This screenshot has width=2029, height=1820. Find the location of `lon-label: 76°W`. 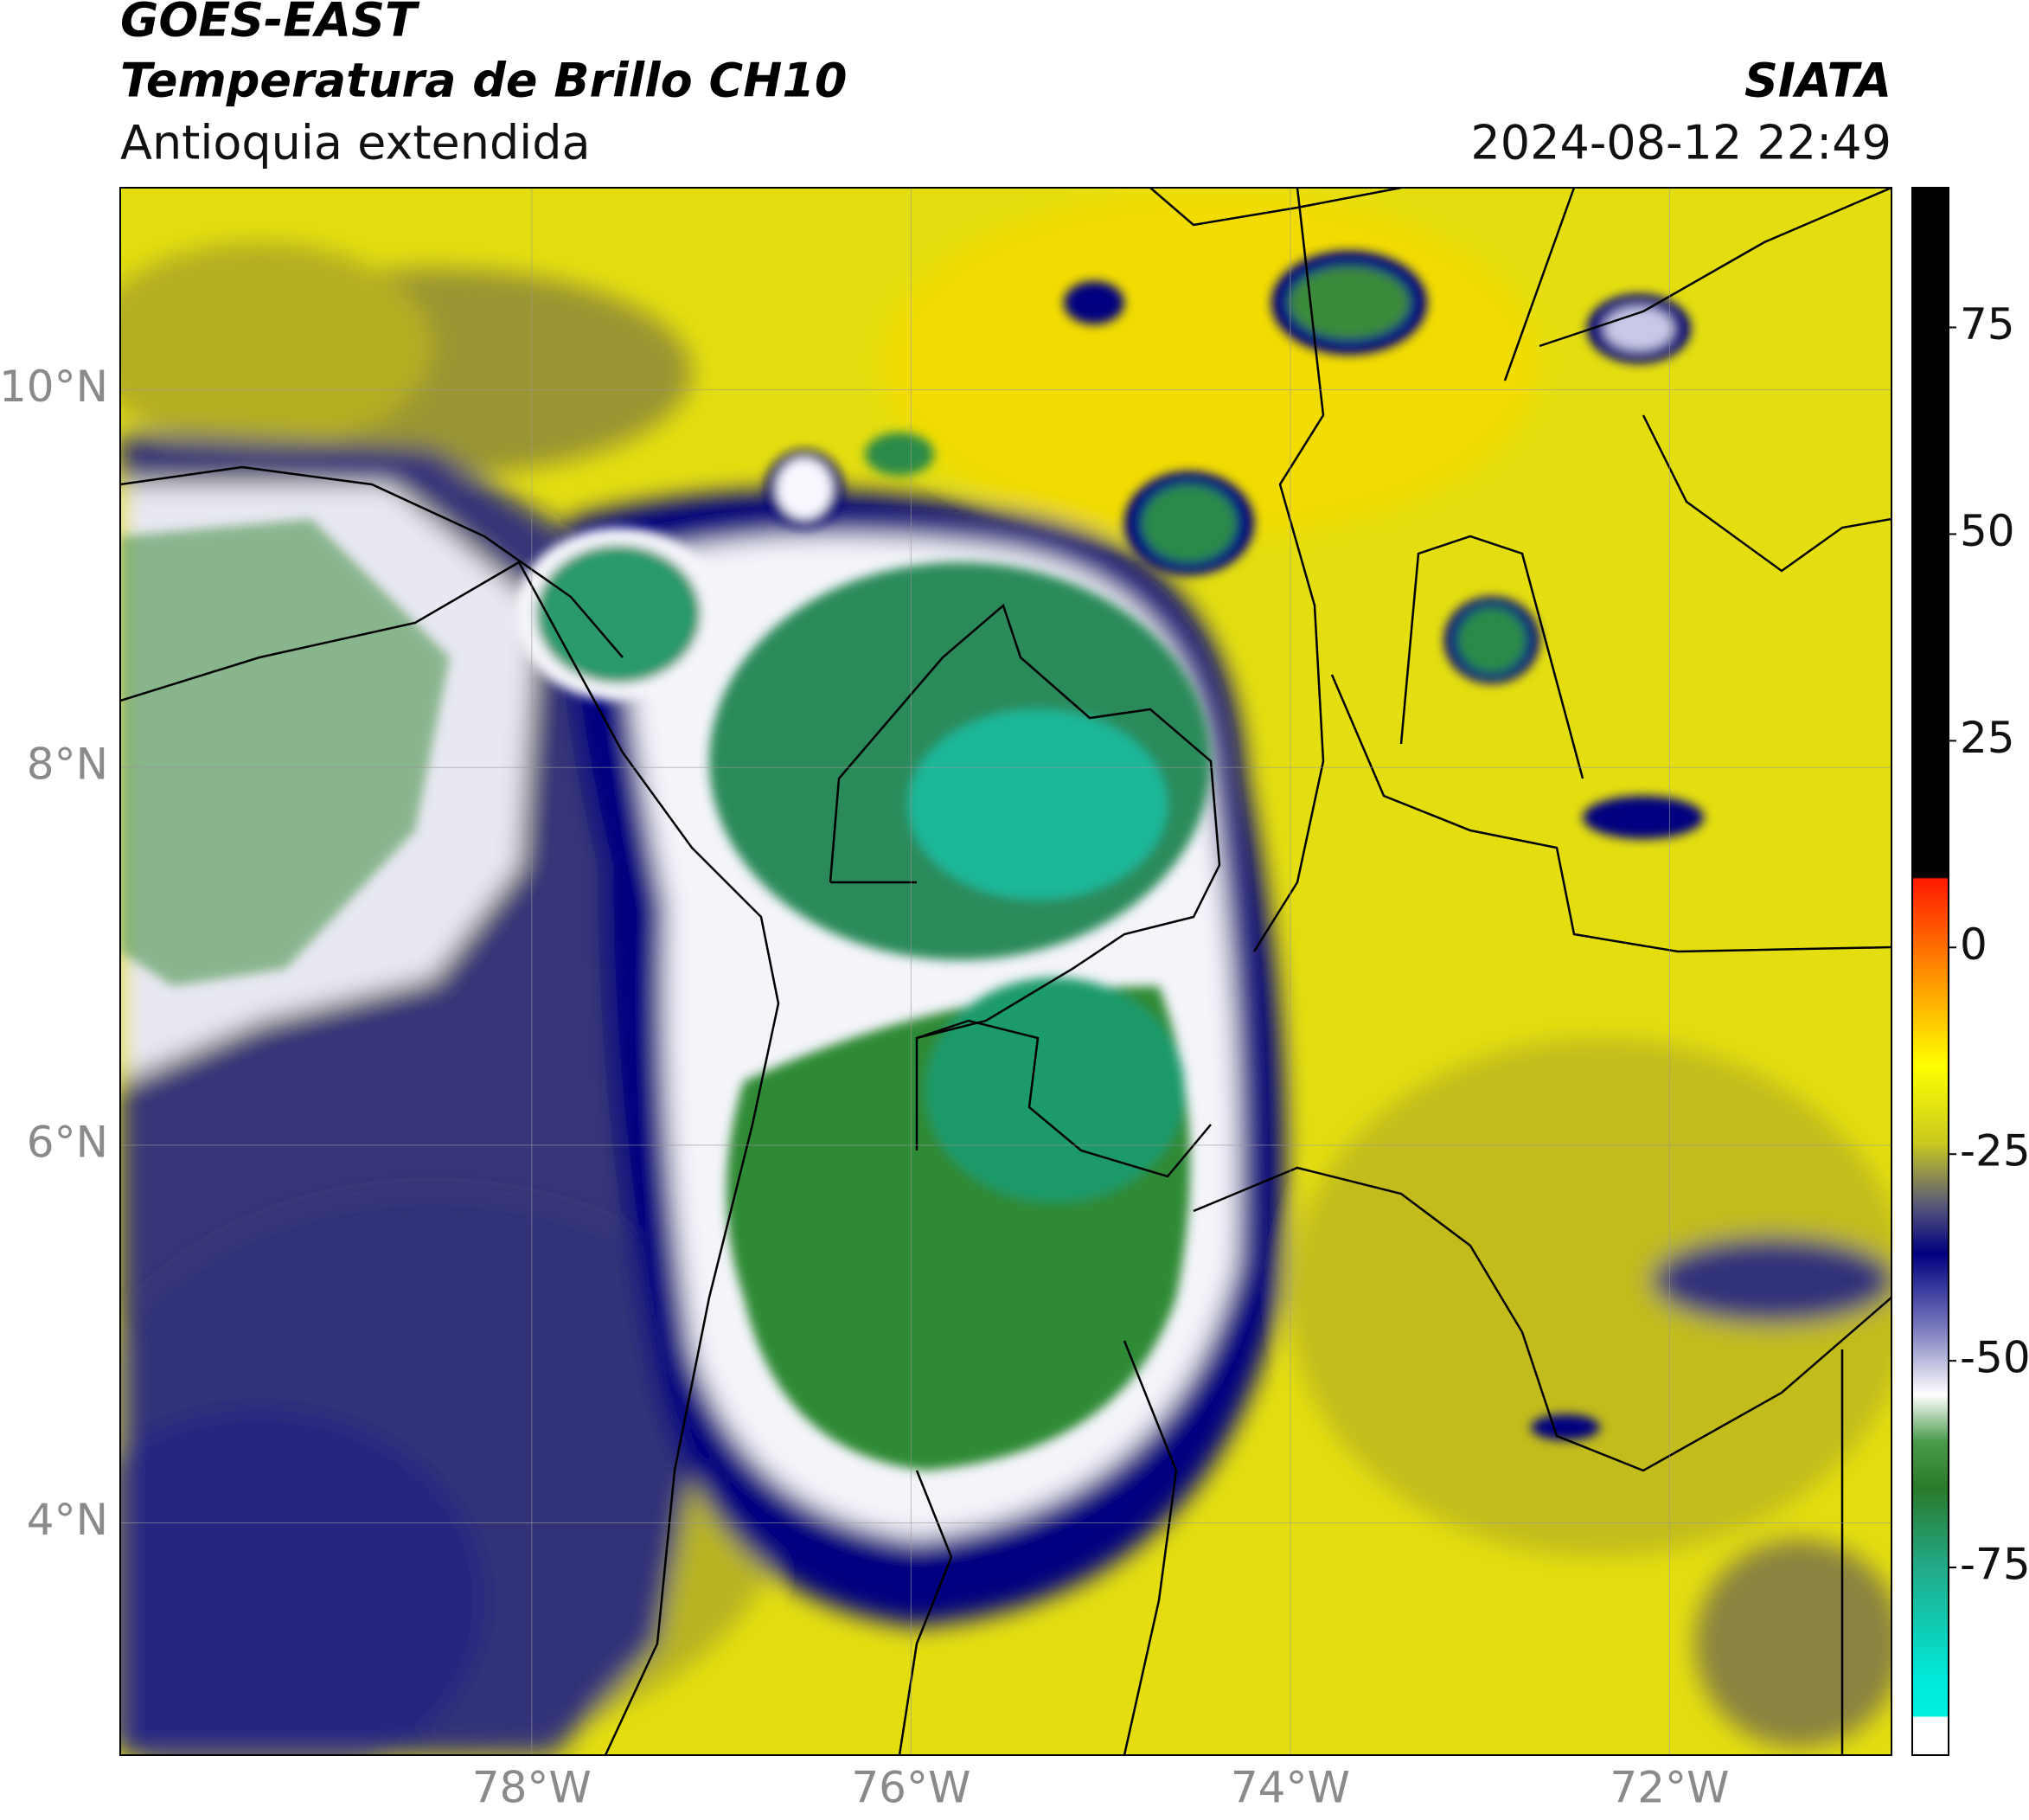

lon-label: 76°W is located at coordinates (910, 1788).